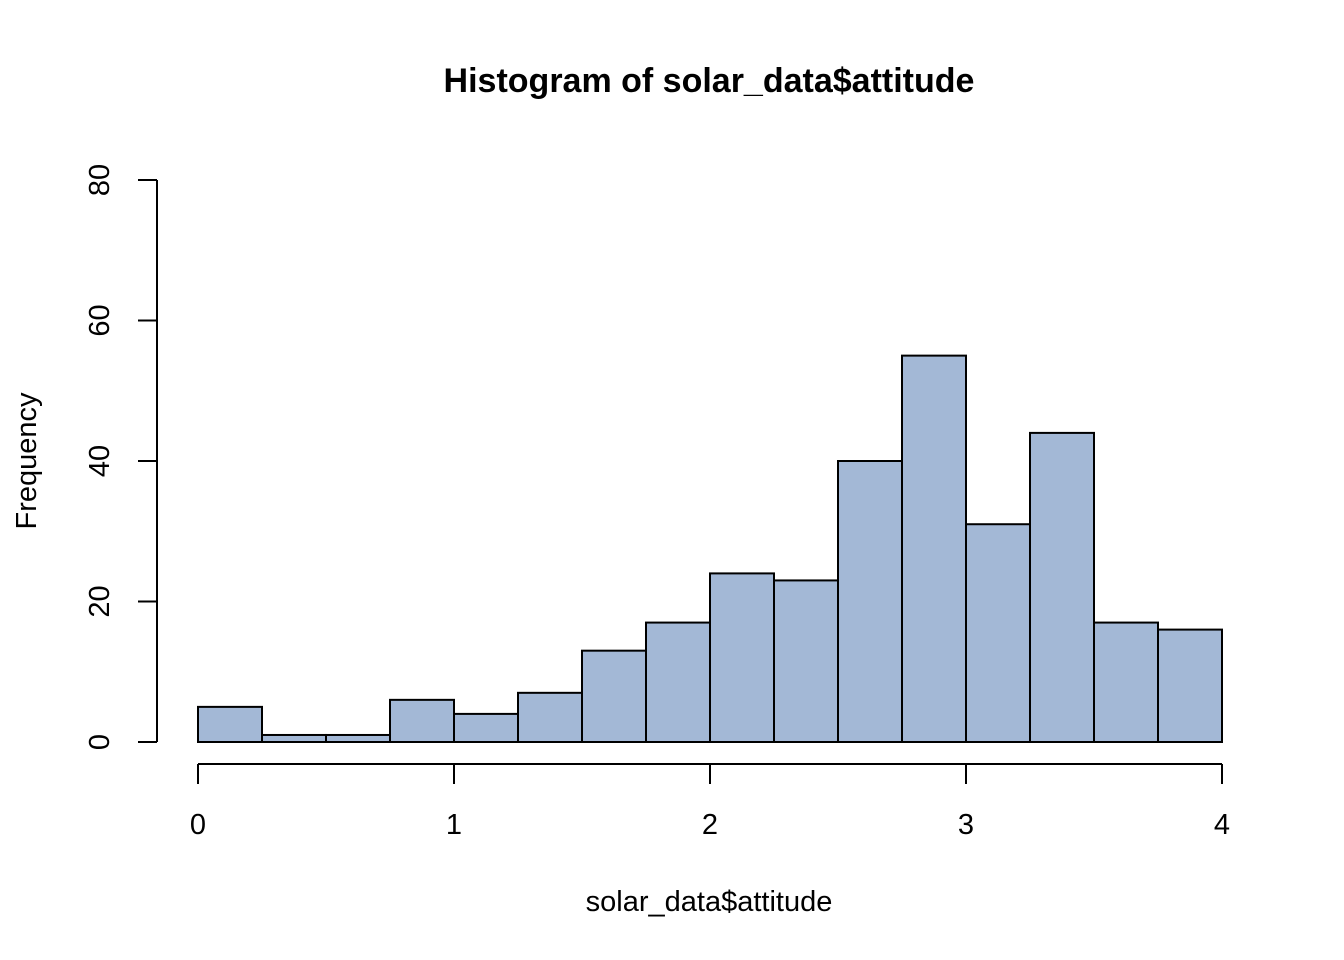  I want to click on y-tick-label-0: 0, so click(100, 742).